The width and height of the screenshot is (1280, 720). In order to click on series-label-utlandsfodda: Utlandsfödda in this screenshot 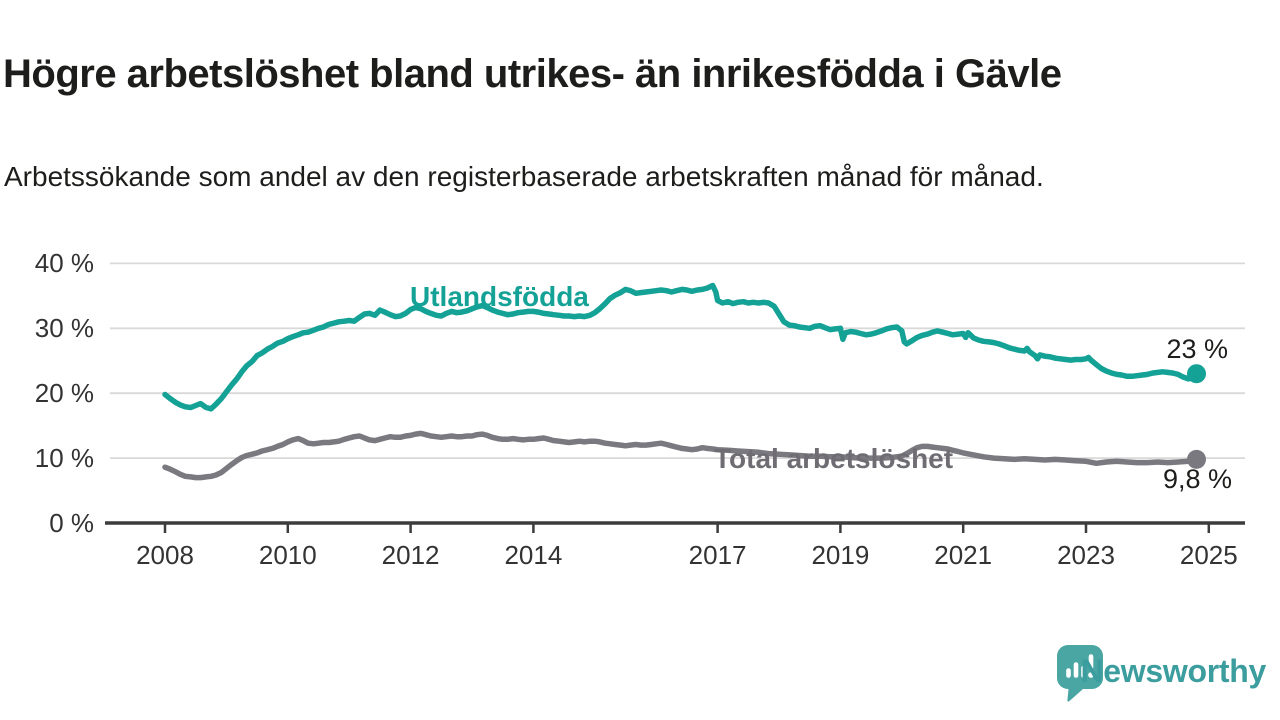, I will do `click(499, 296)`.